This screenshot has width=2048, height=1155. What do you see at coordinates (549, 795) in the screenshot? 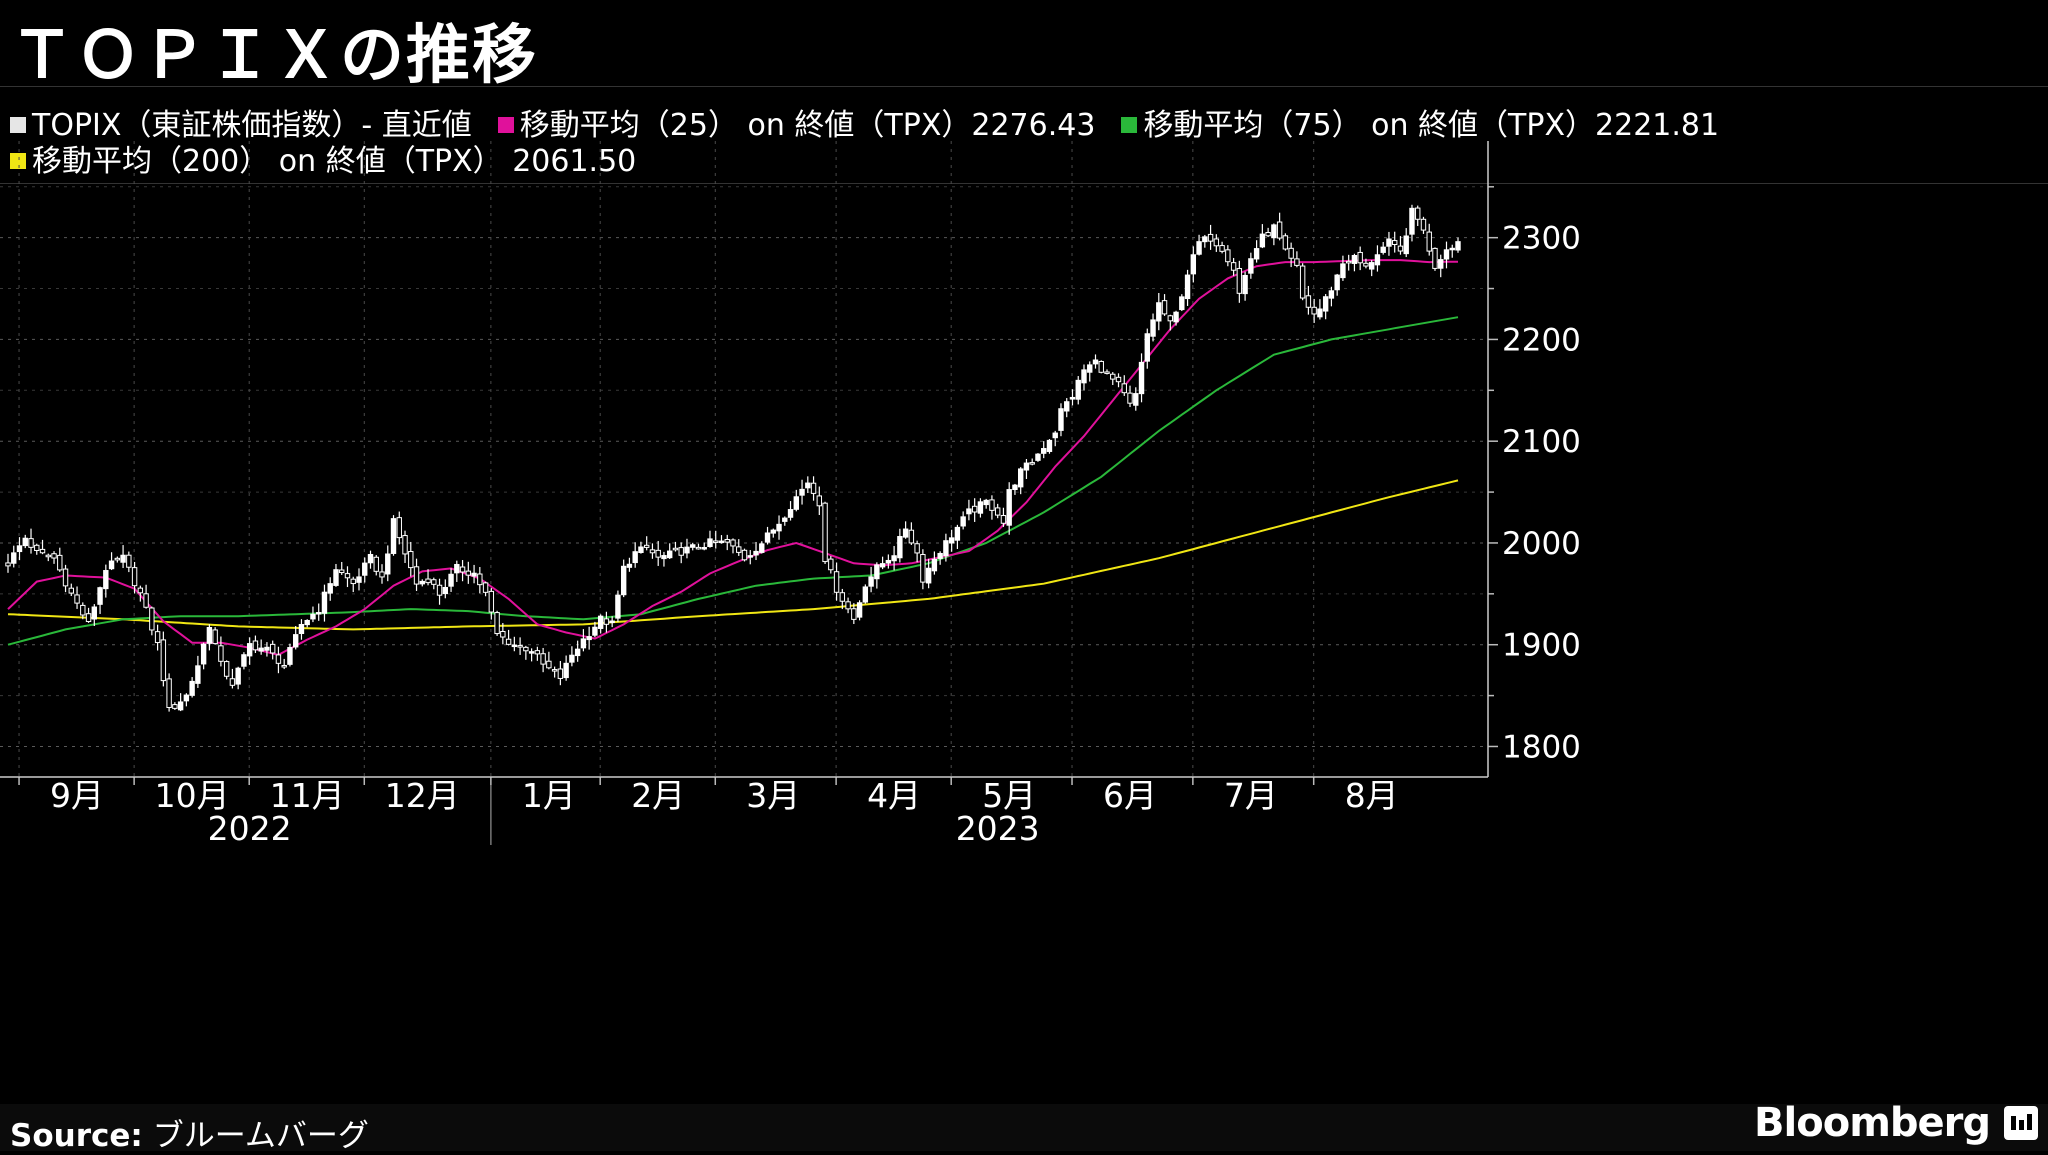
I see `x-tick-label-month-5: 1月` at bounding box center [549, 795].